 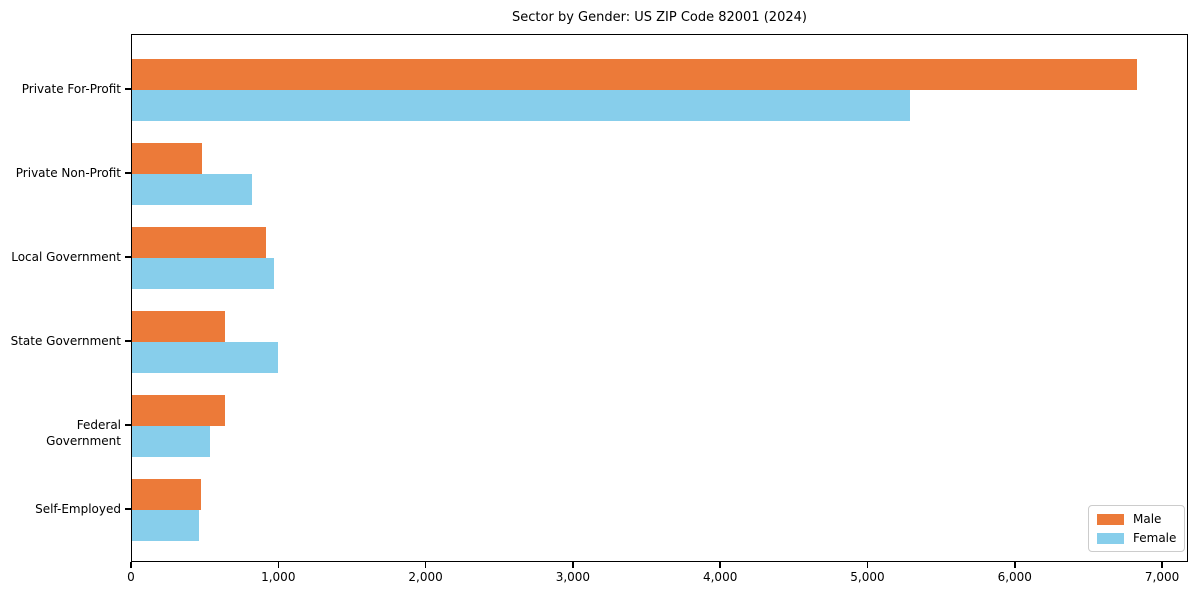 I want to click on legend-item-female: Female, so click(x=1137, y=538).